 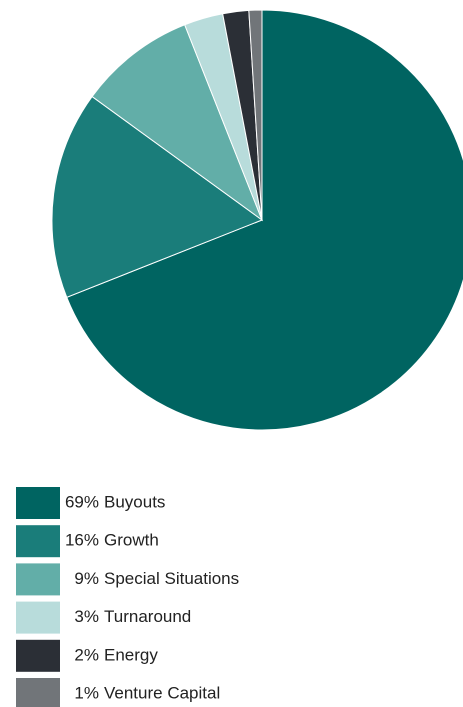 What do you see at coordinates (86, 578) in the screenshot?
I see `legend-value: 9%` at bounding box center [86, 578].